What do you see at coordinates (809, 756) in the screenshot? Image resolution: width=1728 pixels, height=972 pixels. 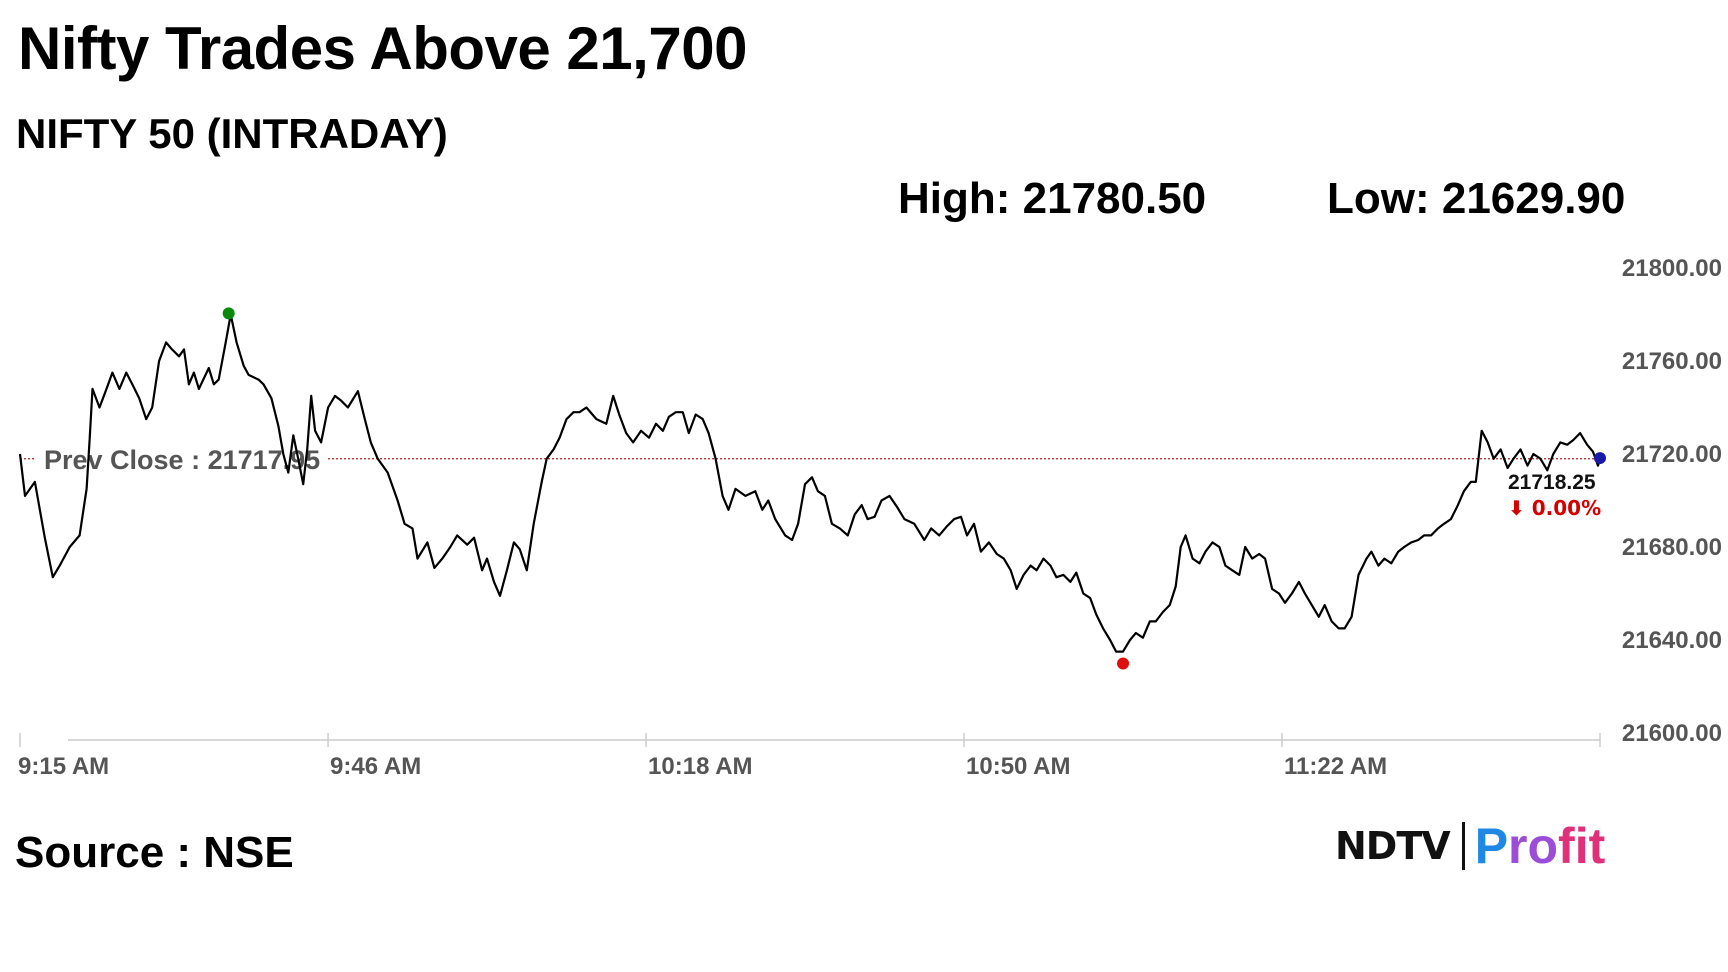 I see `x-axis: 9:15 AM 9:46 AM 10:18 AM 10:50 AM 11:22 AM` at bounding box center [809, 756].